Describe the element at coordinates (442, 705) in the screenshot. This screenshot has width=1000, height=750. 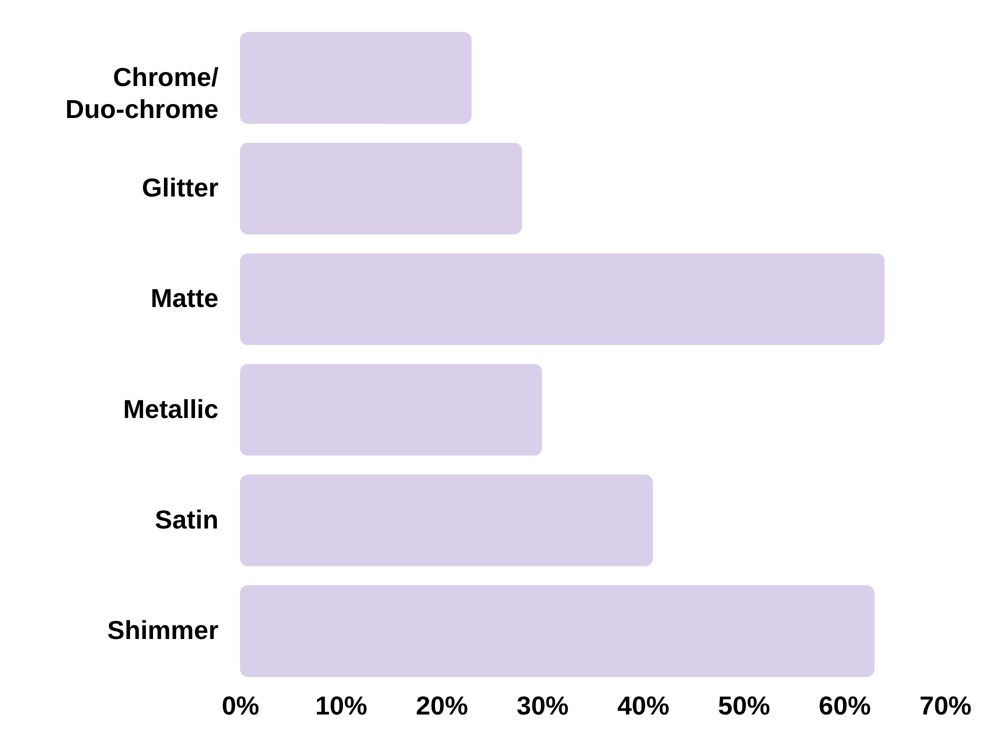
I see `x-tick-label: 20%` at that location.